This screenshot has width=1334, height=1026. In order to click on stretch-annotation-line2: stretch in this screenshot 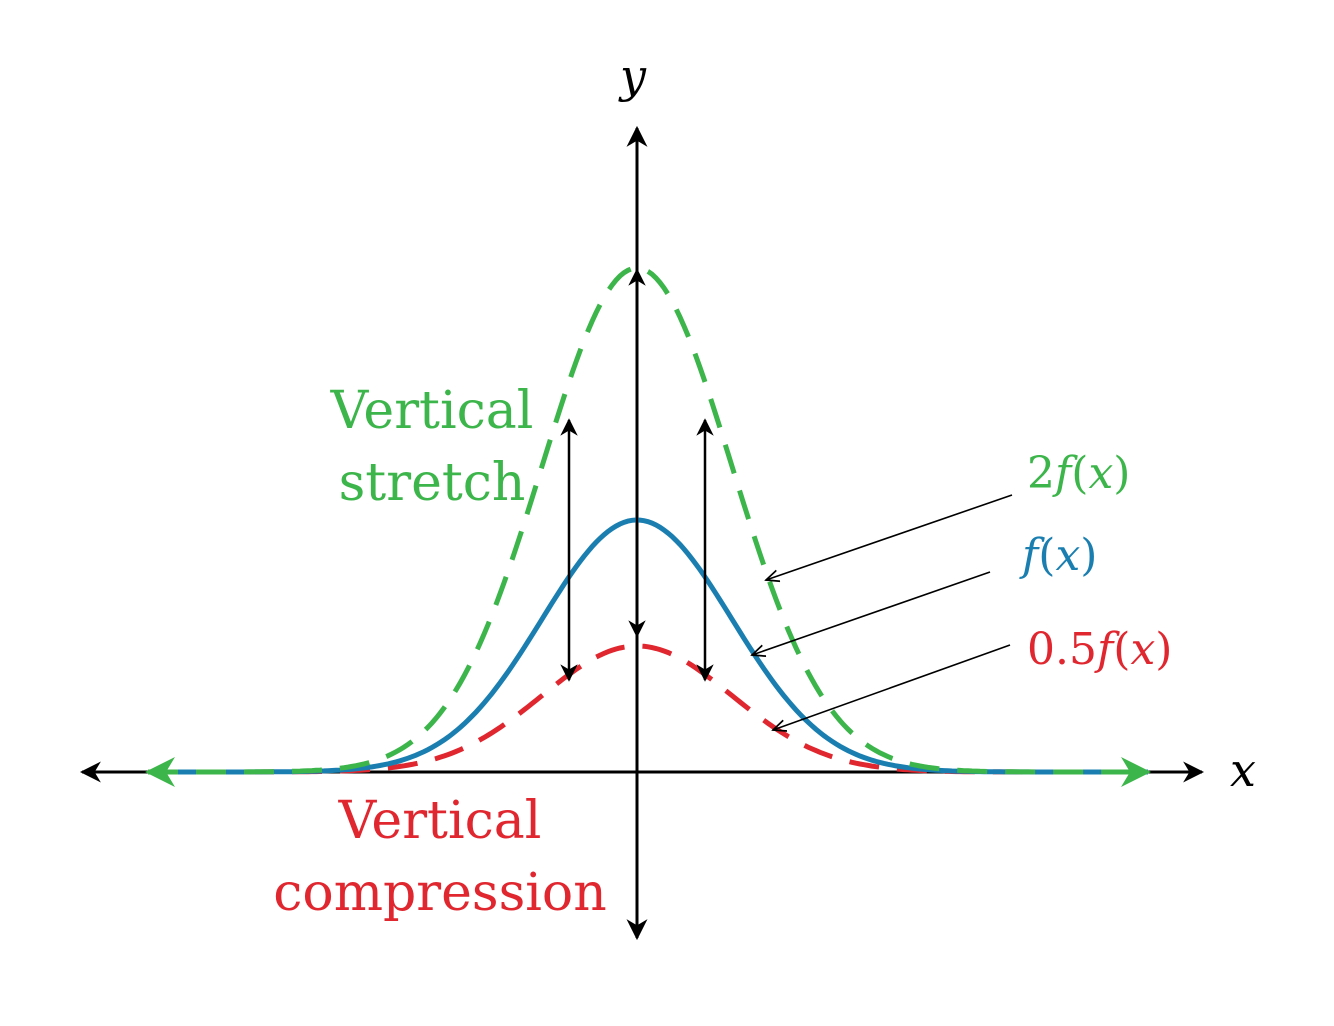, I will do `click(432, 483)`.